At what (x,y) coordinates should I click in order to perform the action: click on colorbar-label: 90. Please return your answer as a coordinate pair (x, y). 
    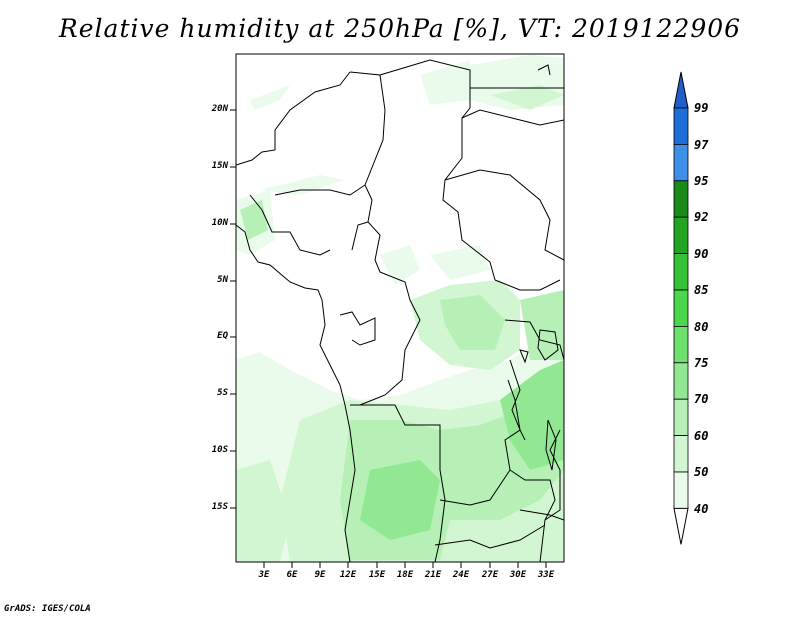
    Looking at the image, I should click on (701, 254).